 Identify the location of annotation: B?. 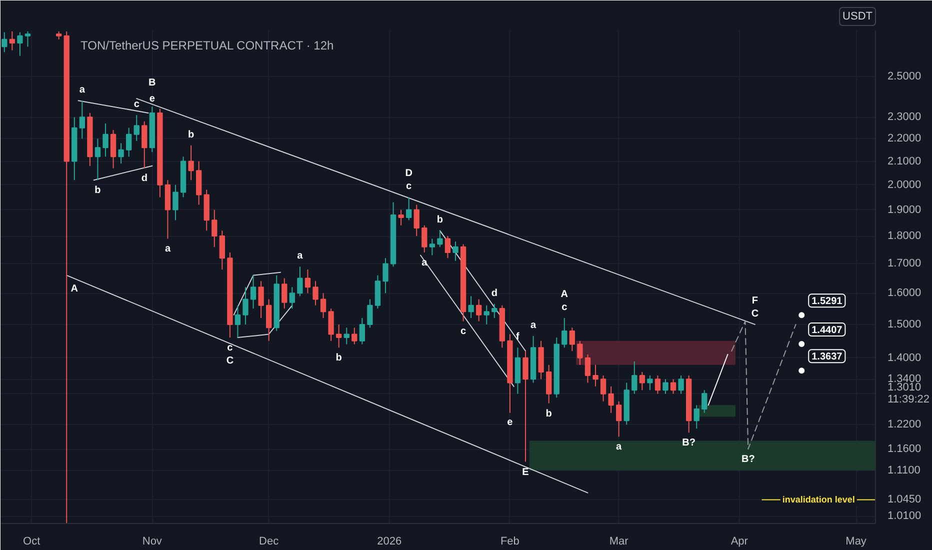
(689, 443).